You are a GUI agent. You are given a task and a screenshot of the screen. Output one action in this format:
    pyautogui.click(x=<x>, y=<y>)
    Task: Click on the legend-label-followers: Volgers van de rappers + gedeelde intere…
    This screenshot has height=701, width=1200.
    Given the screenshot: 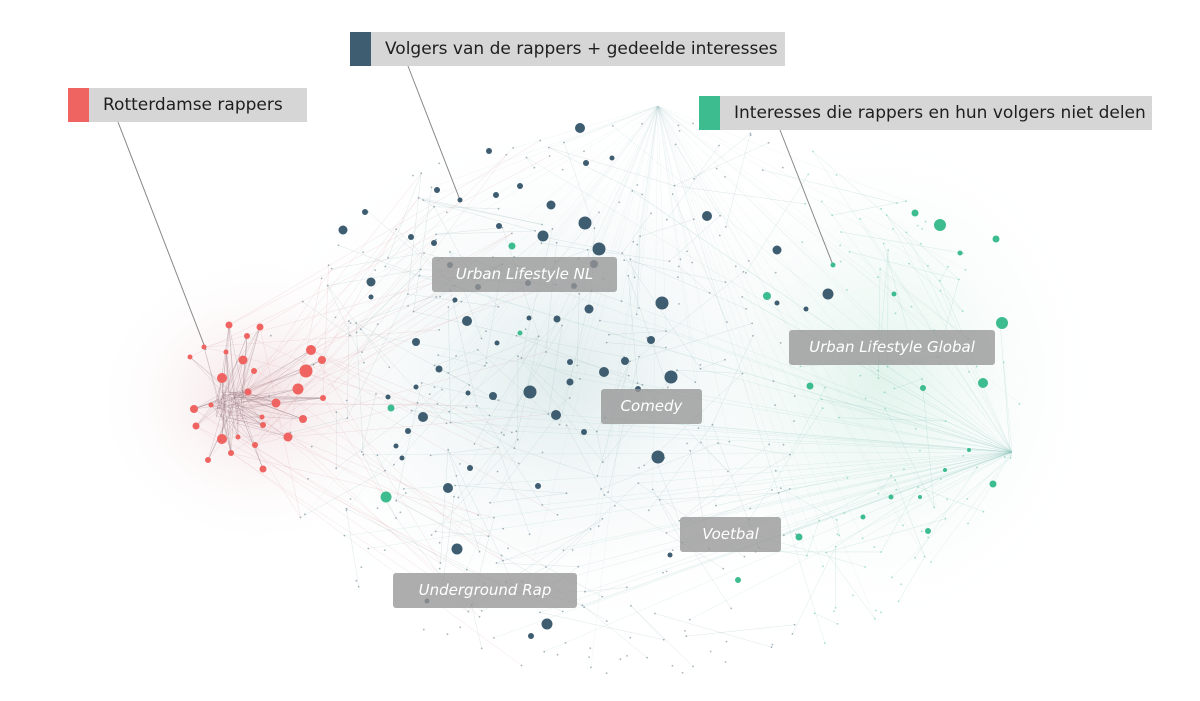 What is the action you would take?
    pyautogui.click(x=578, y=49)
    